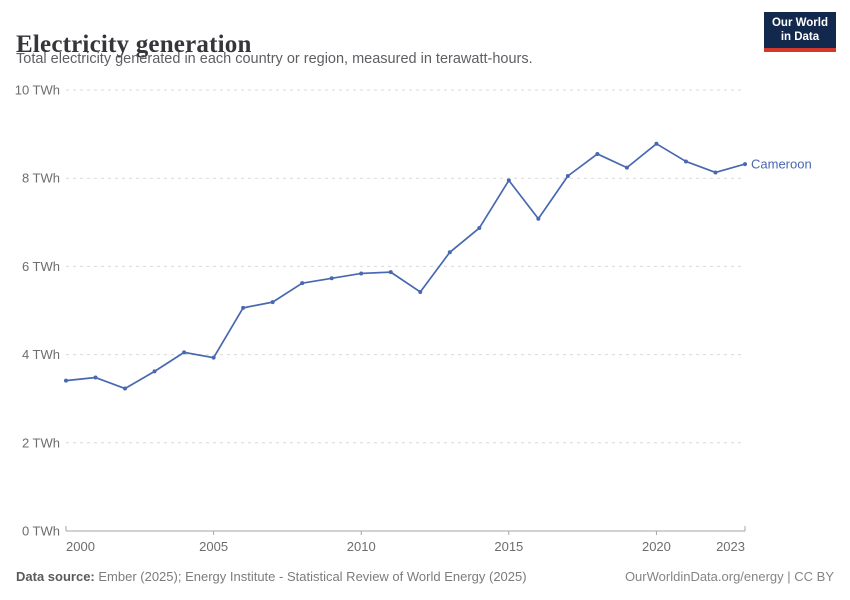  What do you see at coordinates (41, 442) in the screenshot?
I see `y-tick-label: 2 TWh` at bounding box center [41, 442].